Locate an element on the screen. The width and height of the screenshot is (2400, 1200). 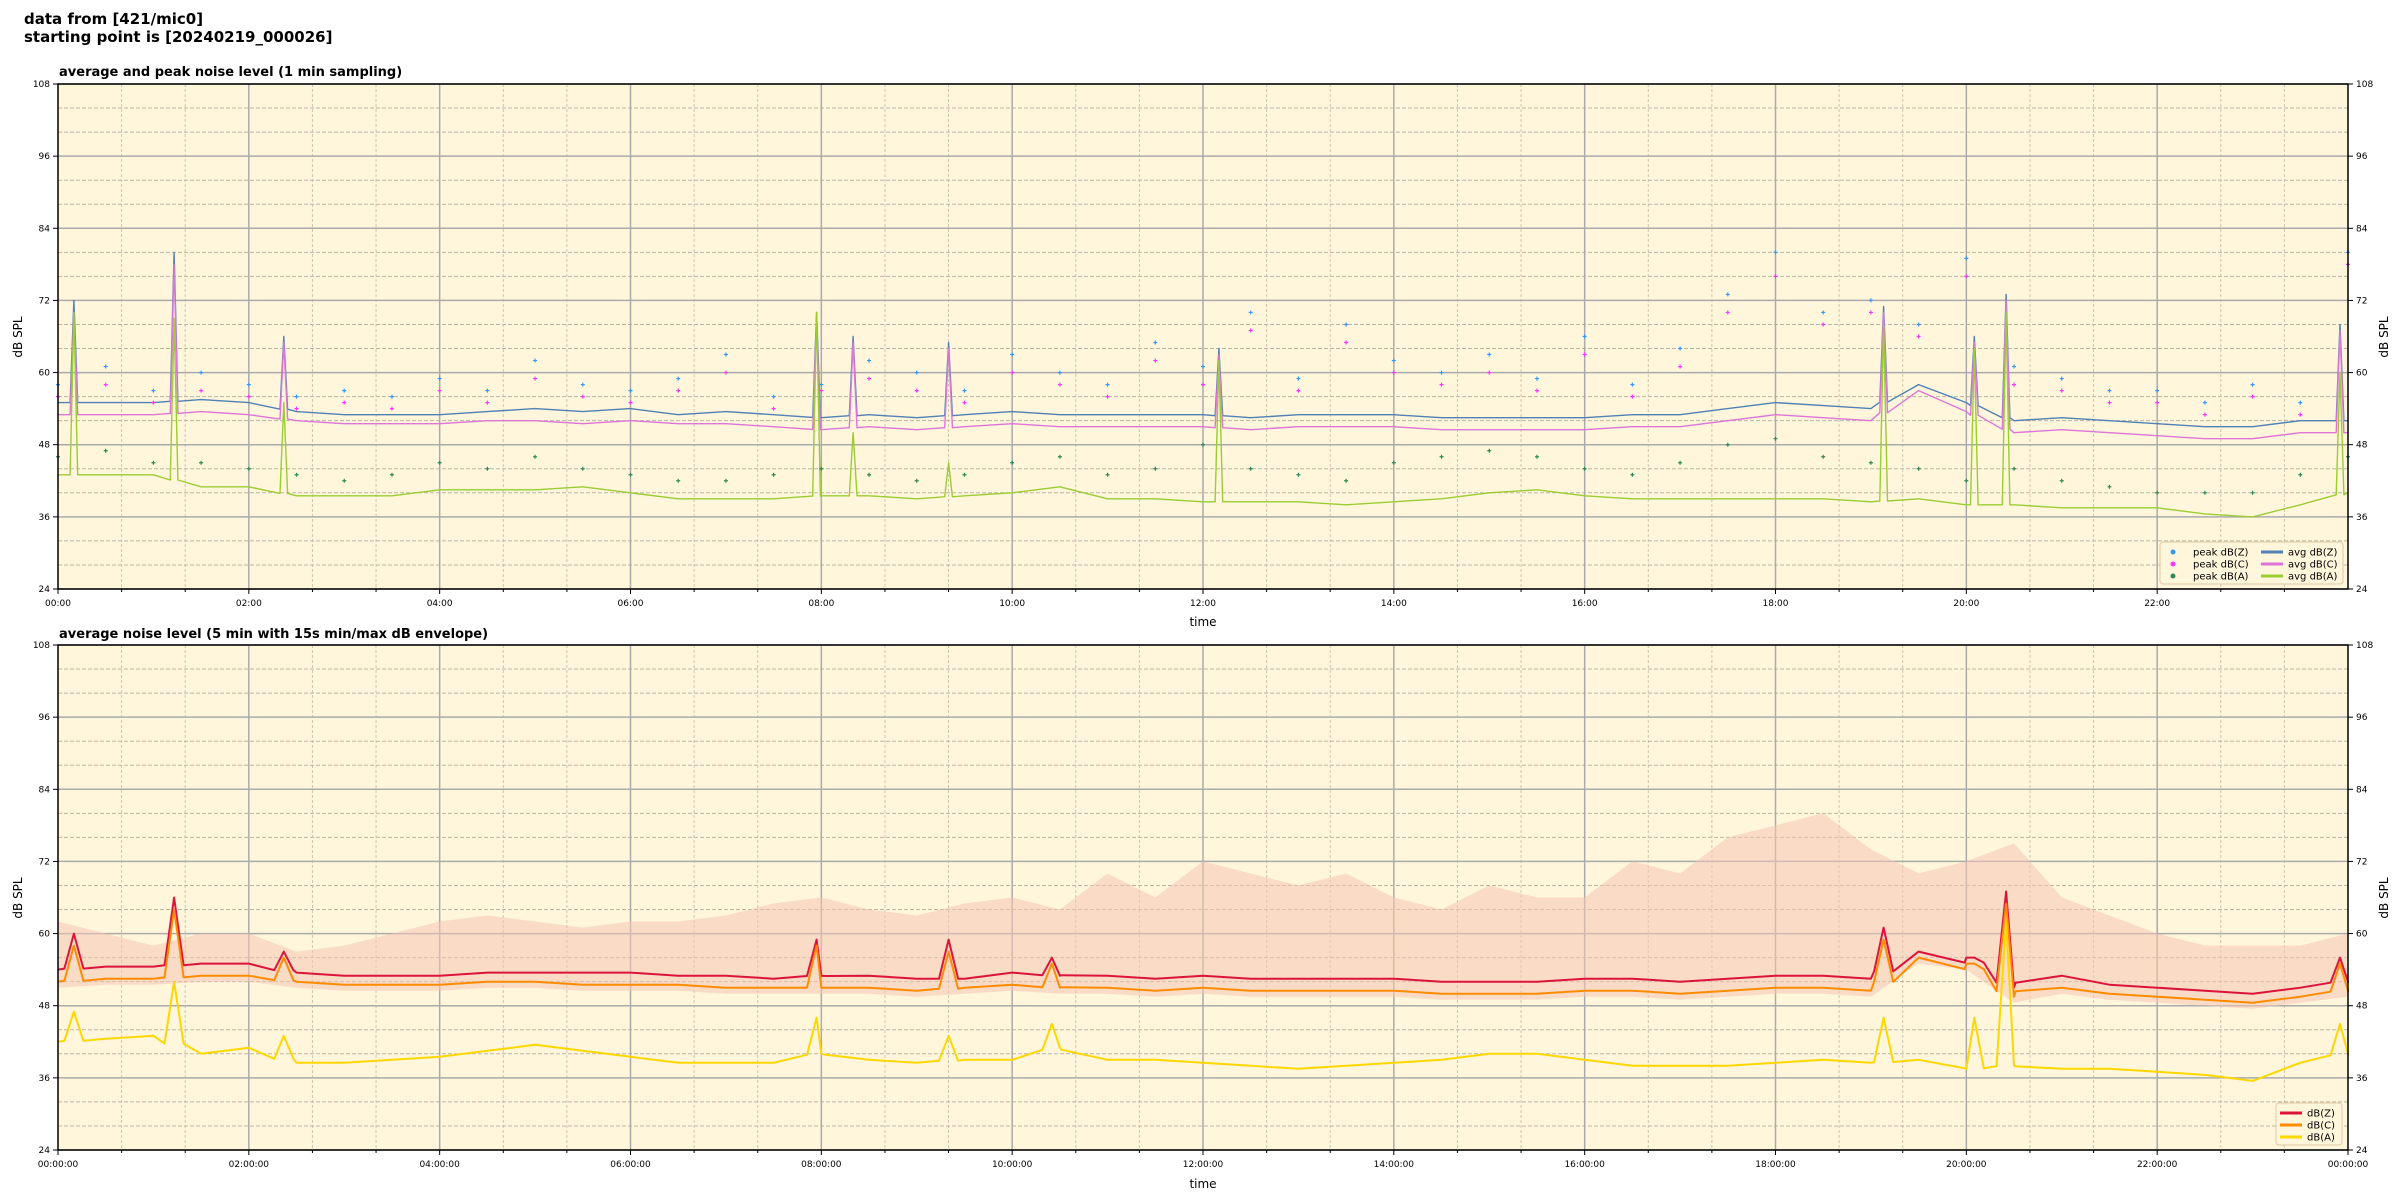
legend-box is located at coordinates (2251, 563).